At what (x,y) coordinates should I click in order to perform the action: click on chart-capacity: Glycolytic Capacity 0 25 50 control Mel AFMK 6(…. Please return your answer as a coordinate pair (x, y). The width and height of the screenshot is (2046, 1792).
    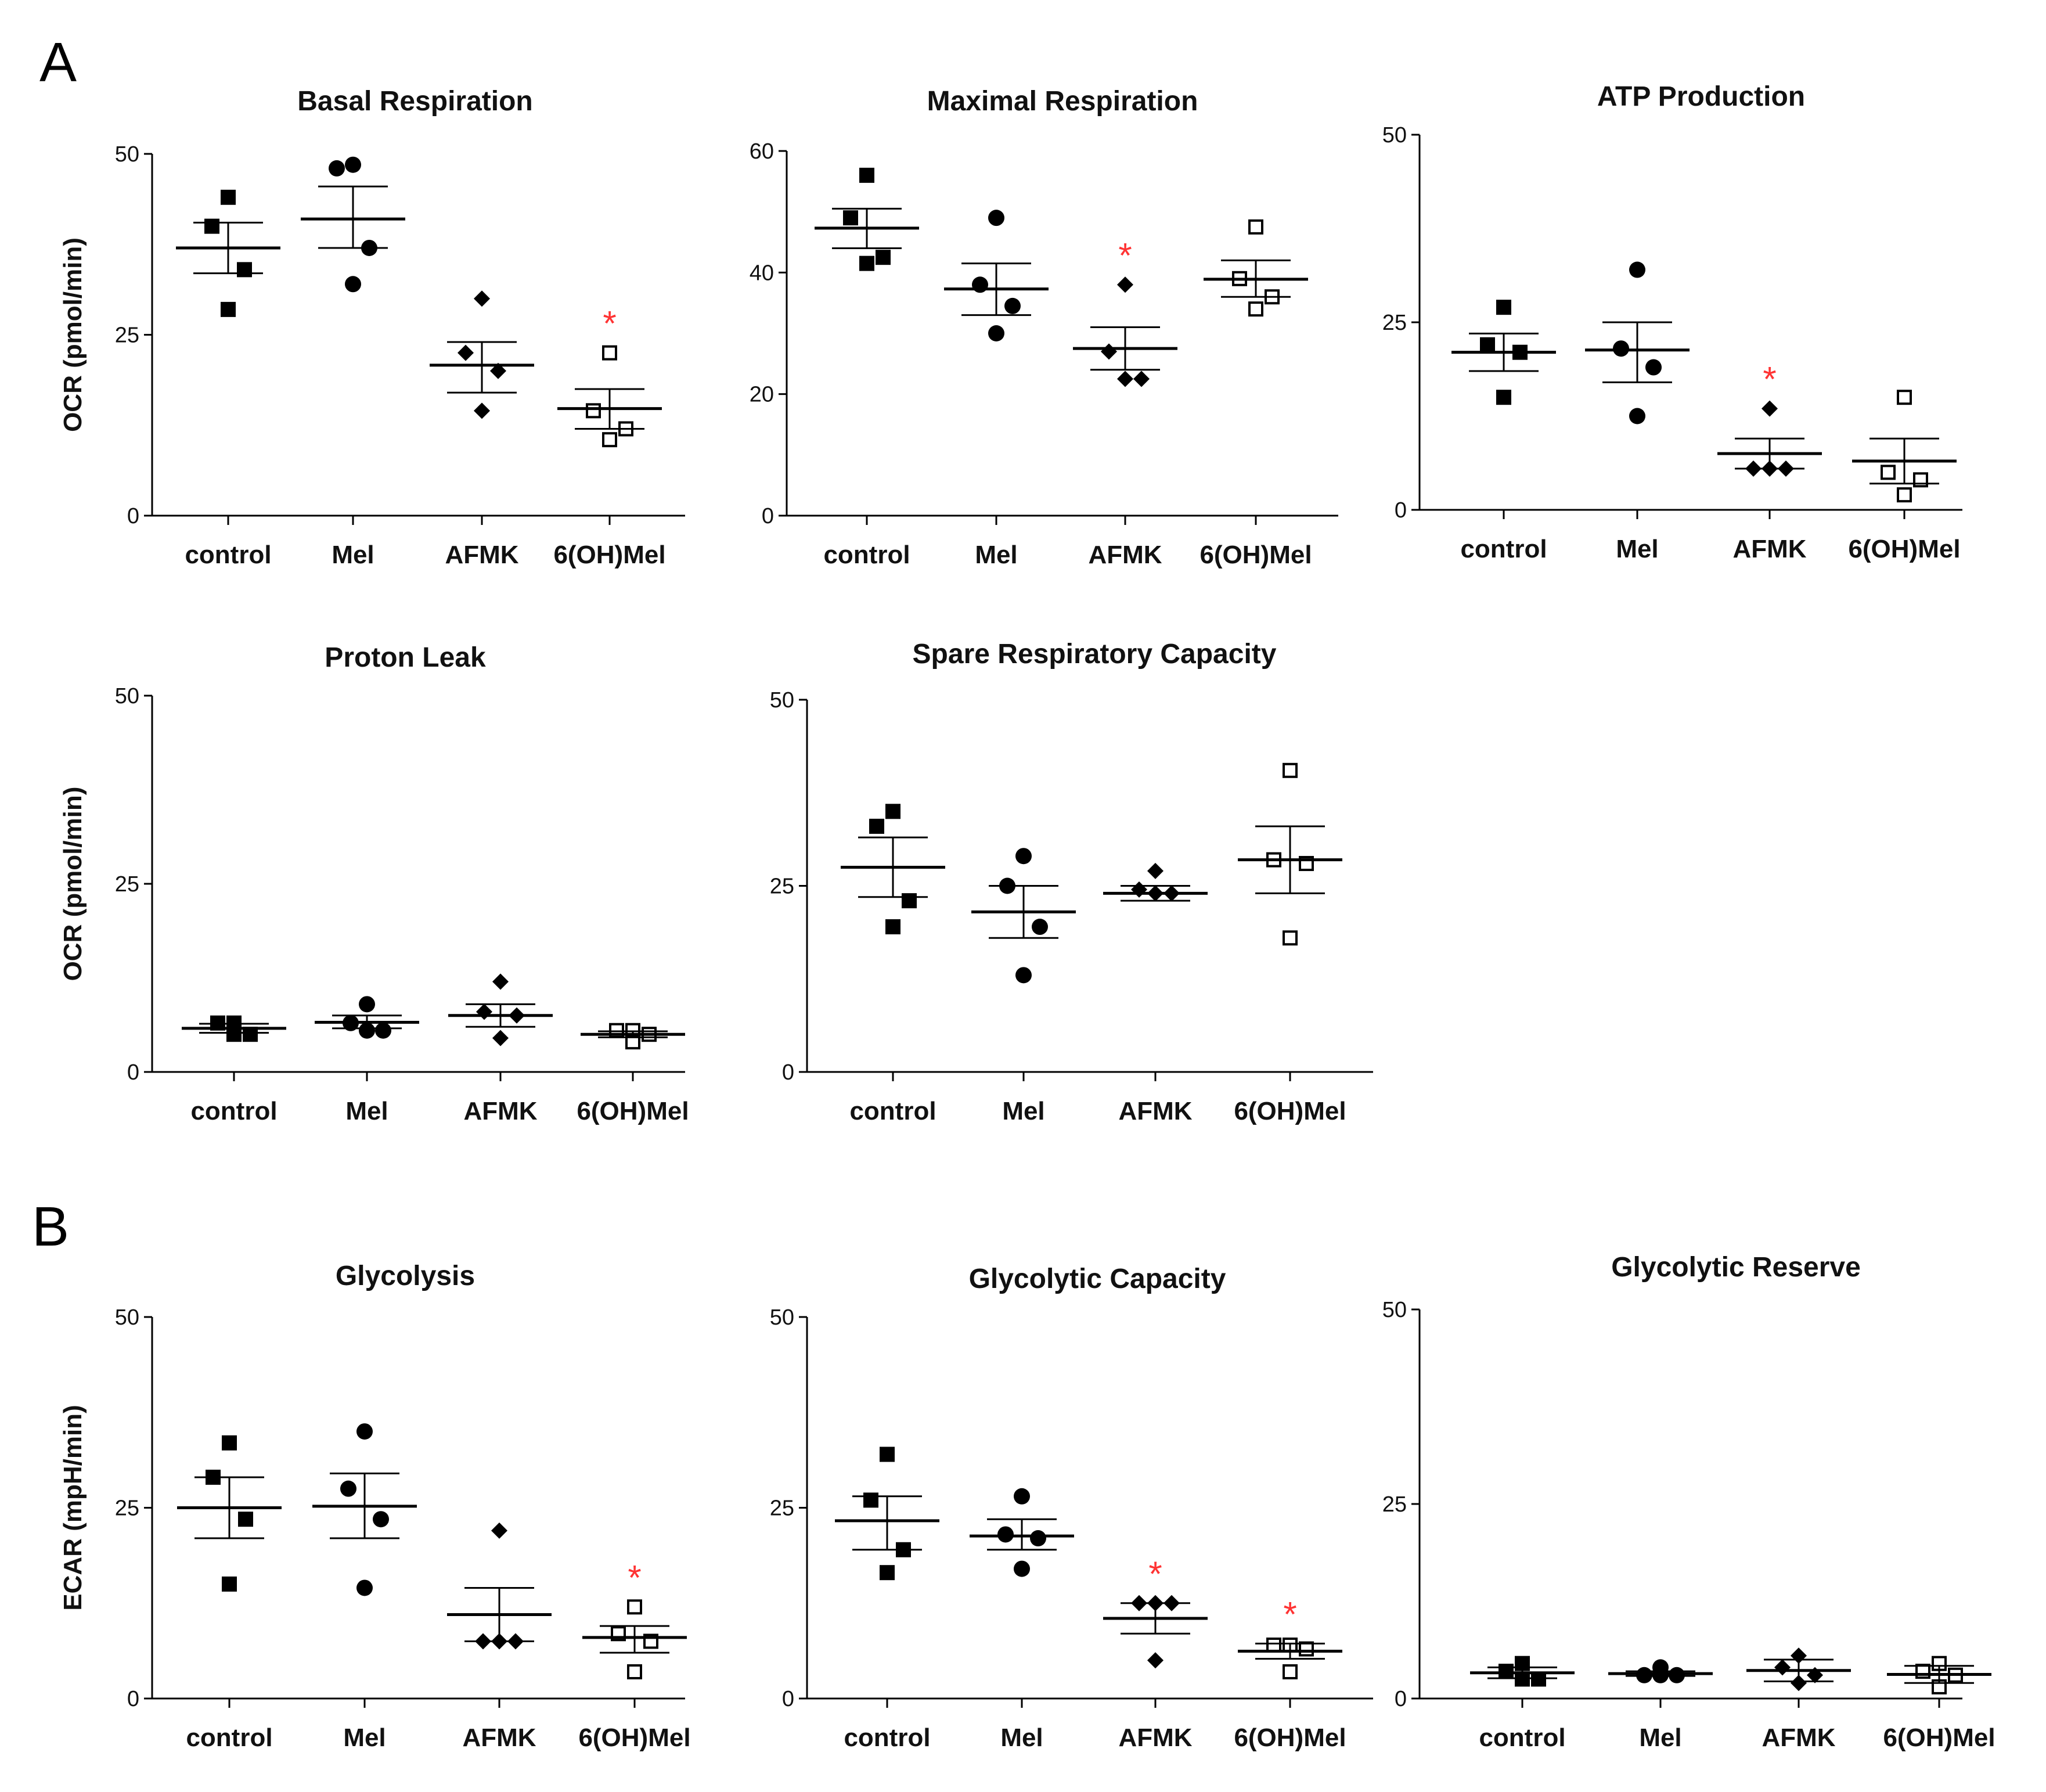
    Looking at the image, I should click on (1071, 1508).